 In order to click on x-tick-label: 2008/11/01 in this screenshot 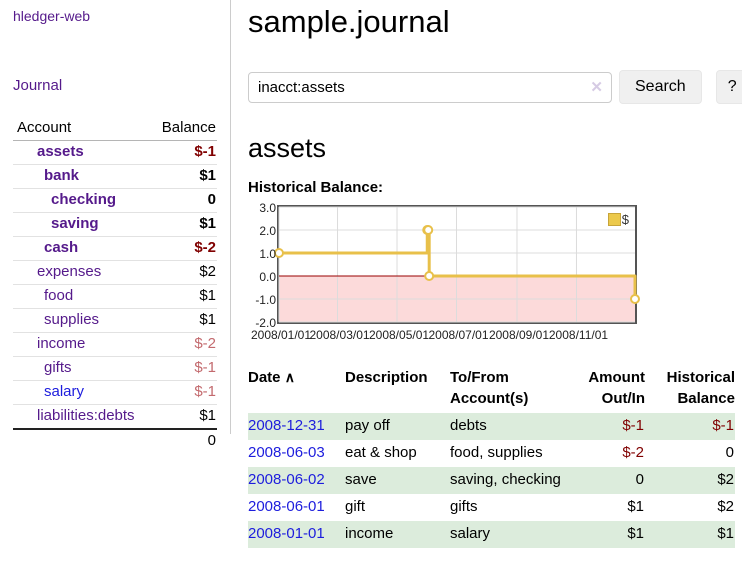, I will do `click(578, 335)`.